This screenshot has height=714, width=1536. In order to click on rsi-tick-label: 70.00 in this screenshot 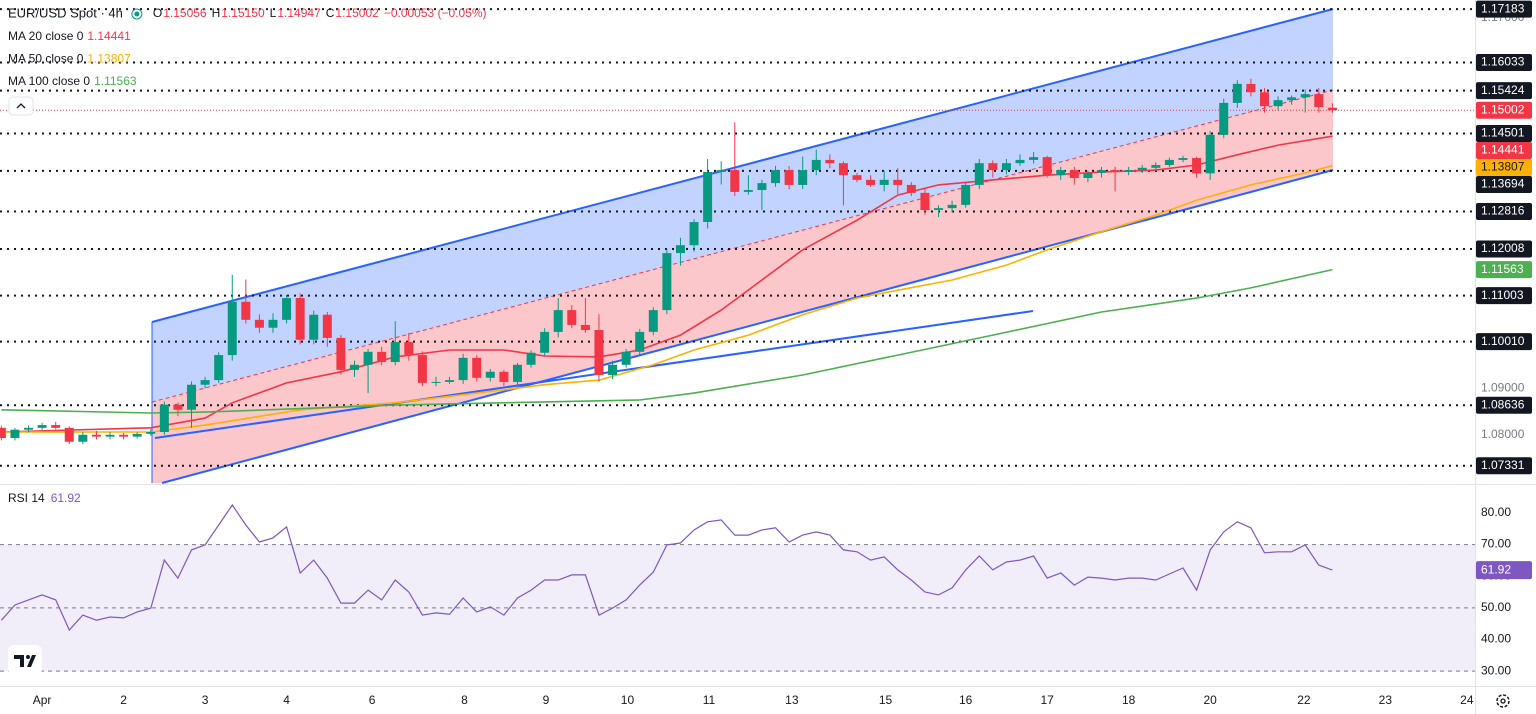, I will do `click(1496, 544)`.